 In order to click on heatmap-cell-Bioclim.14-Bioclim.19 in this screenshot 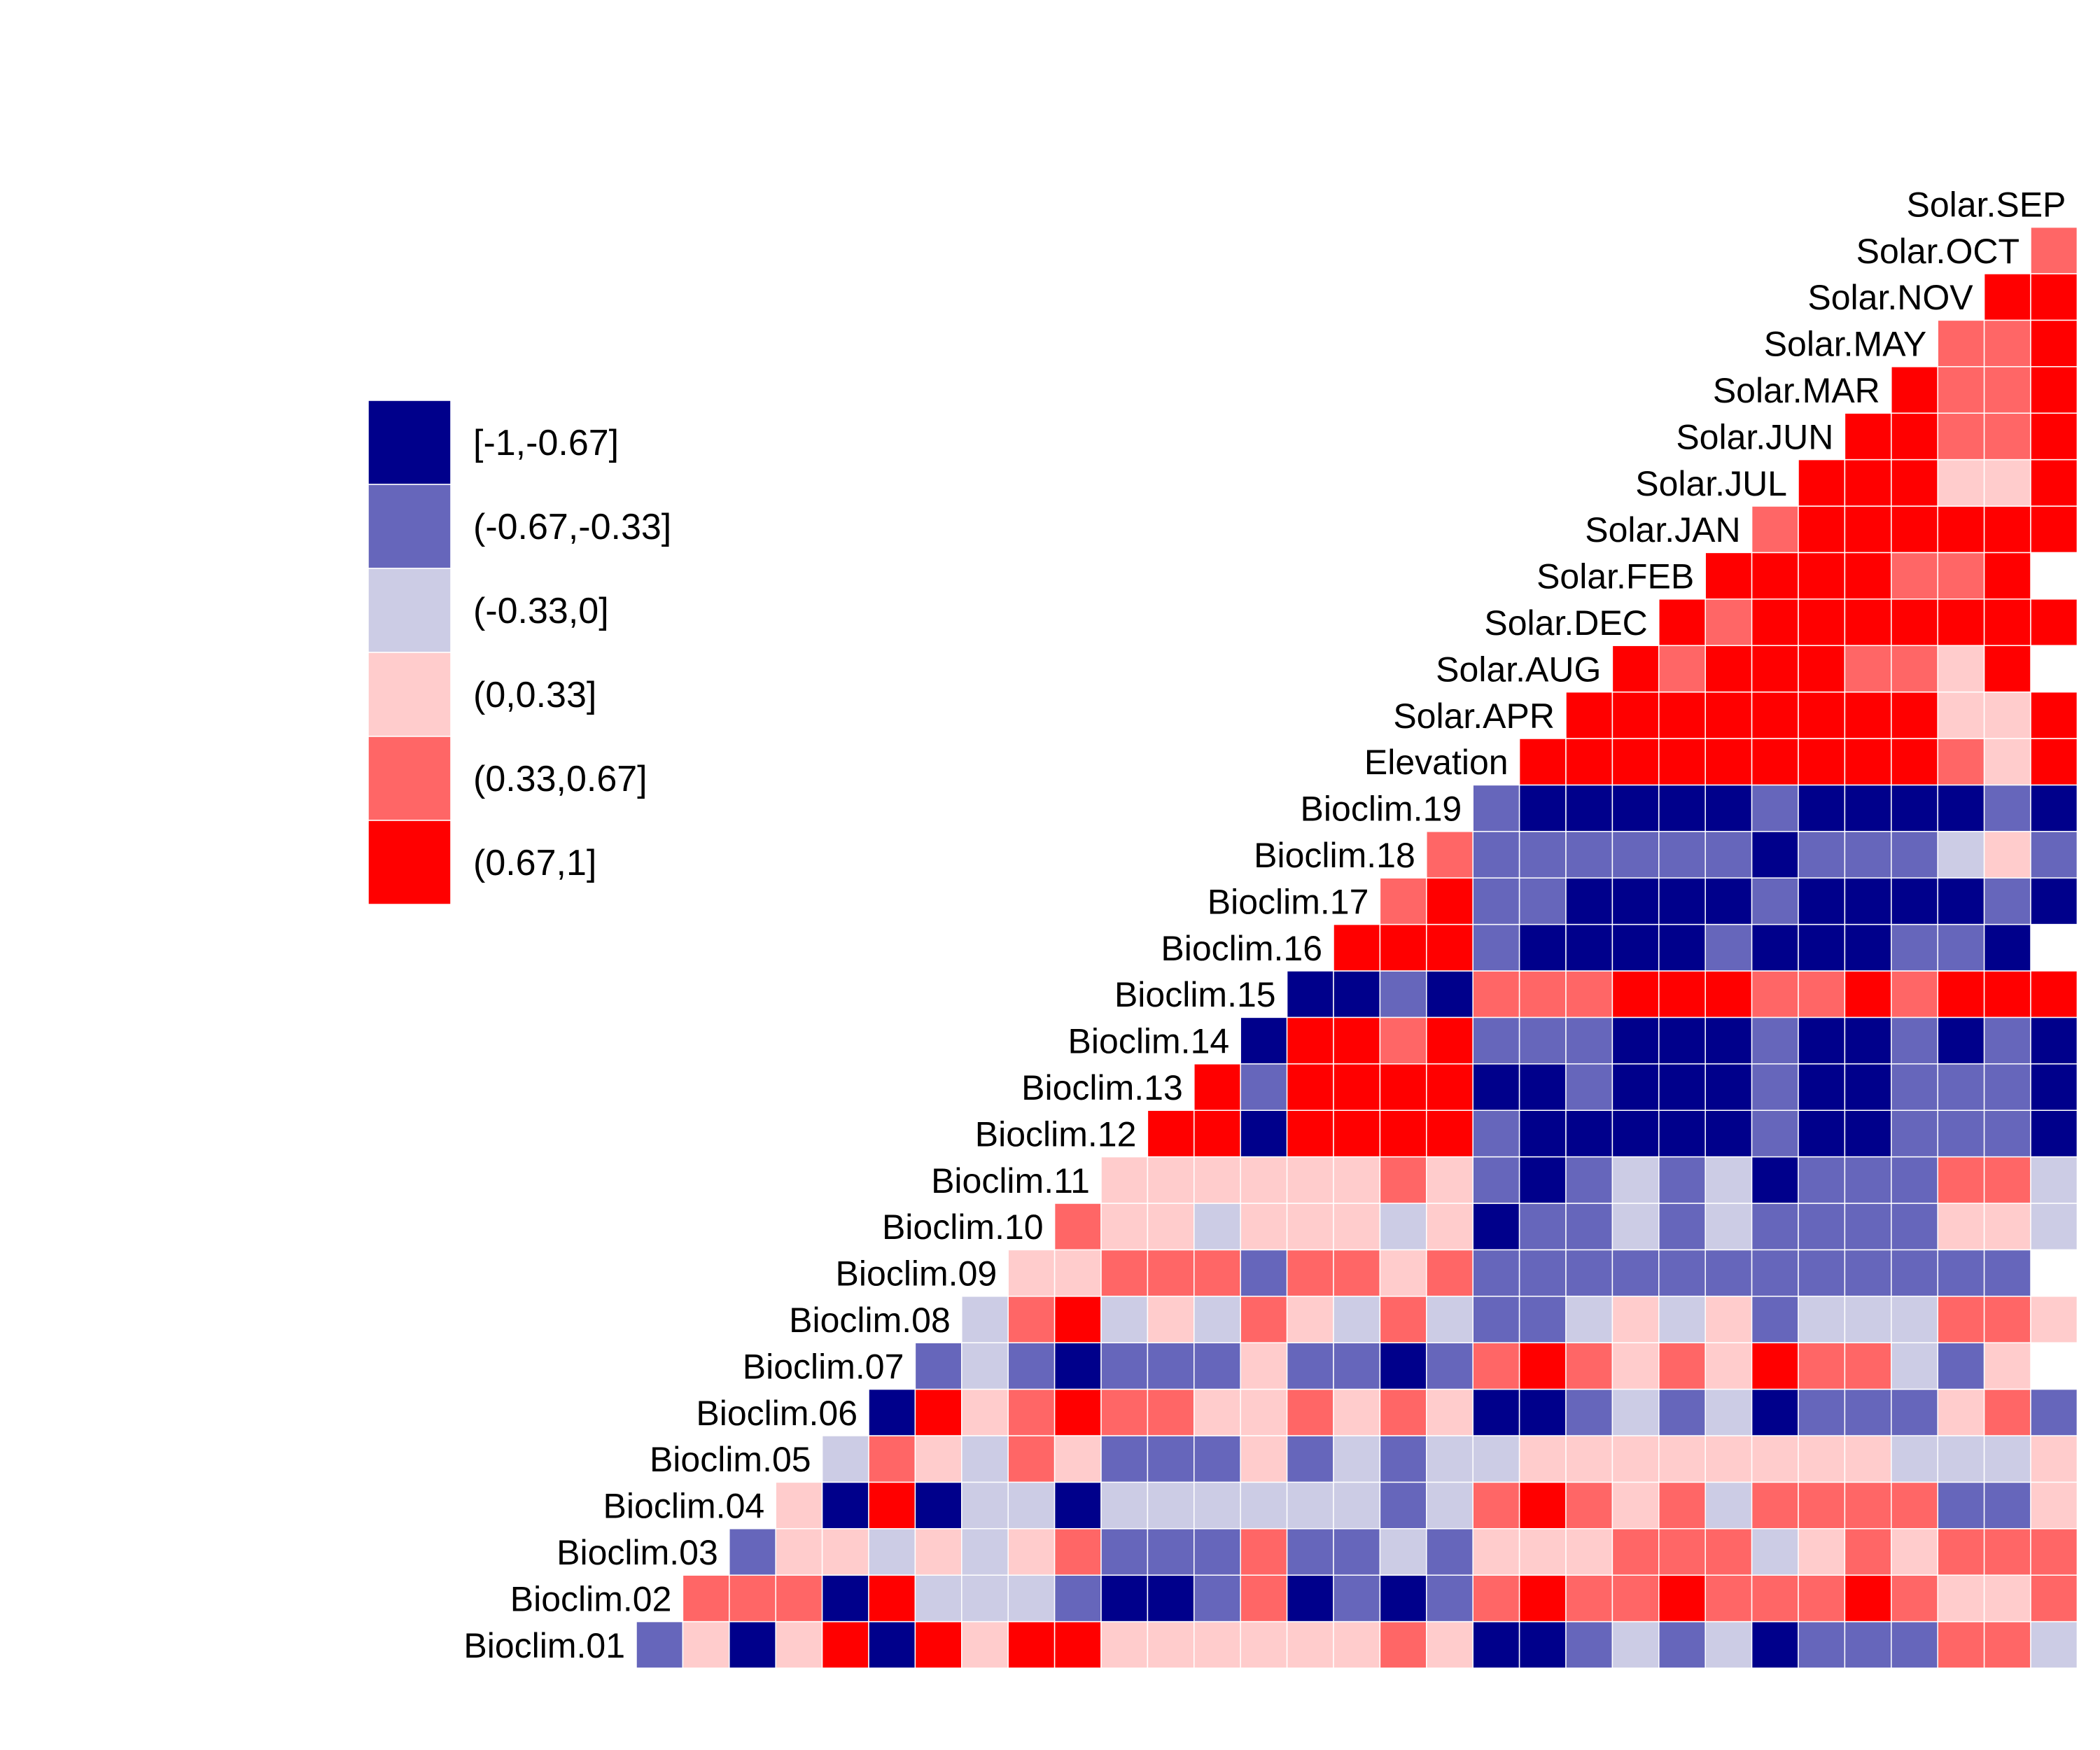, I will do `click(1450, 1040)`.